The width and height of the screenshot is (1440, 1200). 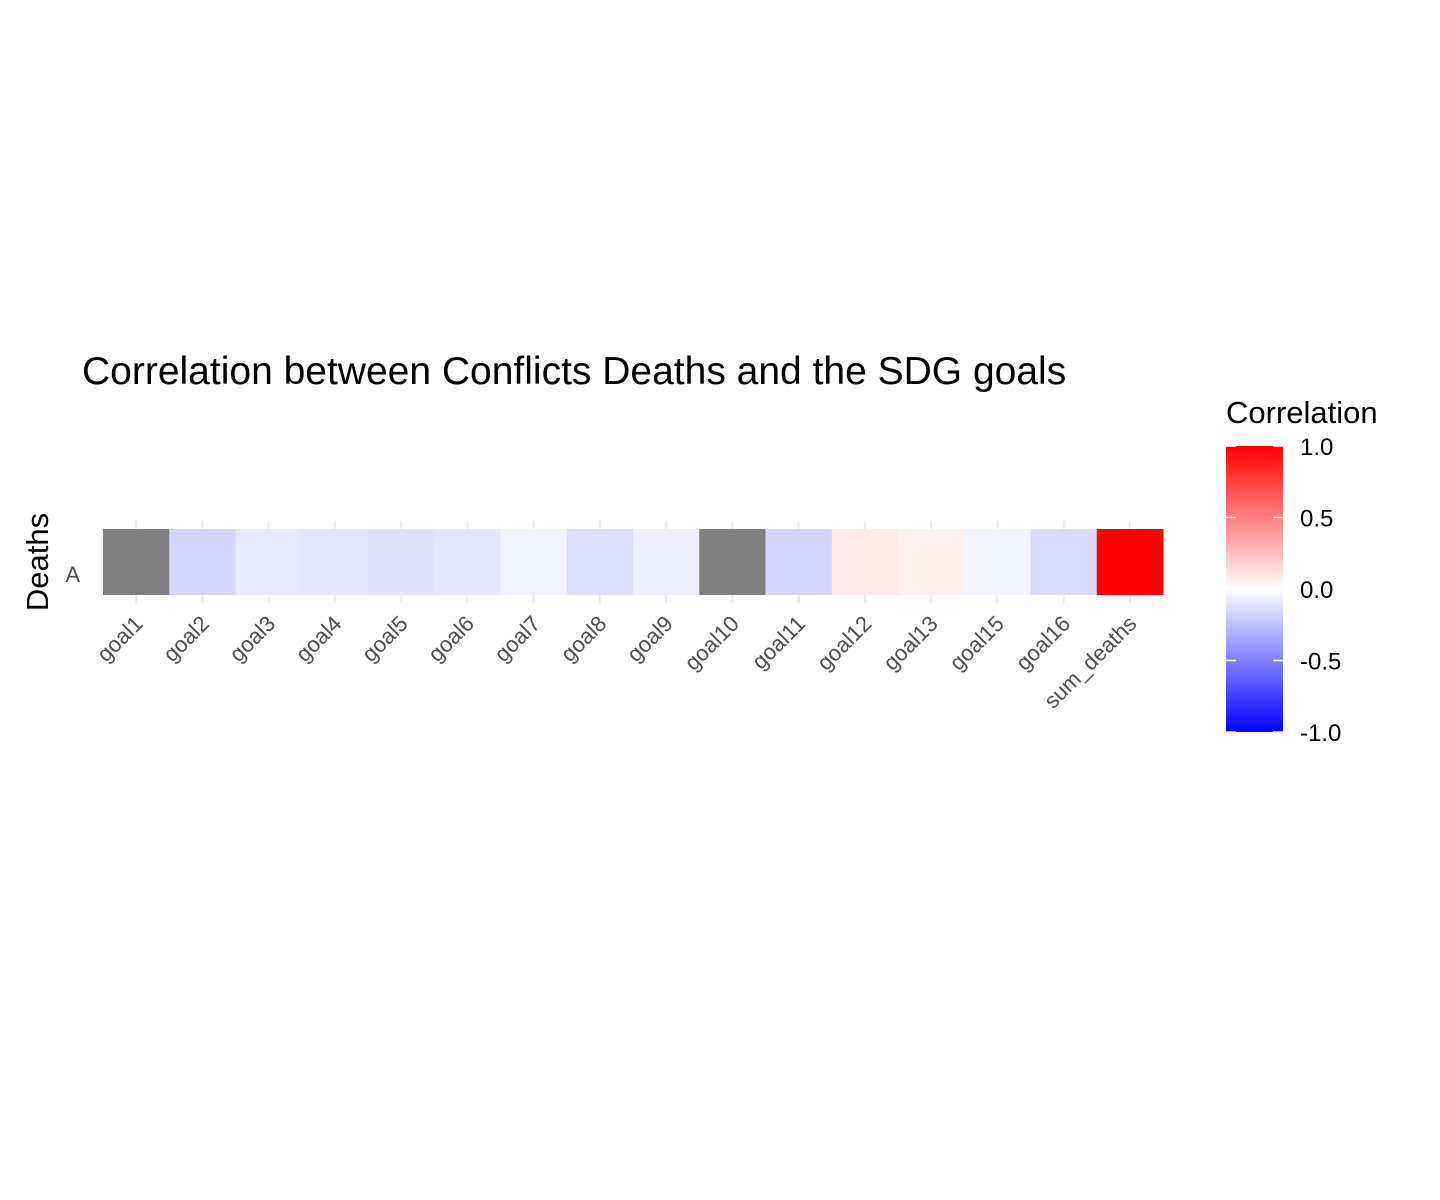 I want to click on legend-tick-label: 1.0, so click(x=1316, y=447).